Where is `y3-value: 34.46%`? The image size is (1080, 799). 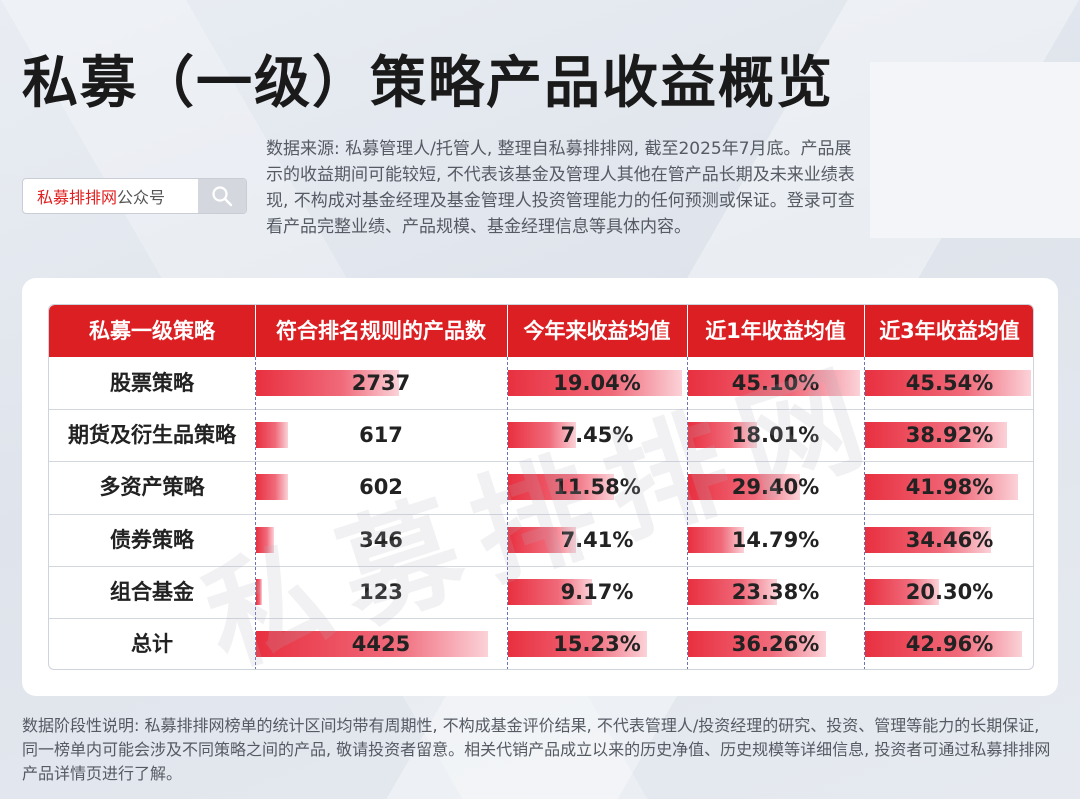
y3-value: 34.46% is located at coordinates (949, 539).